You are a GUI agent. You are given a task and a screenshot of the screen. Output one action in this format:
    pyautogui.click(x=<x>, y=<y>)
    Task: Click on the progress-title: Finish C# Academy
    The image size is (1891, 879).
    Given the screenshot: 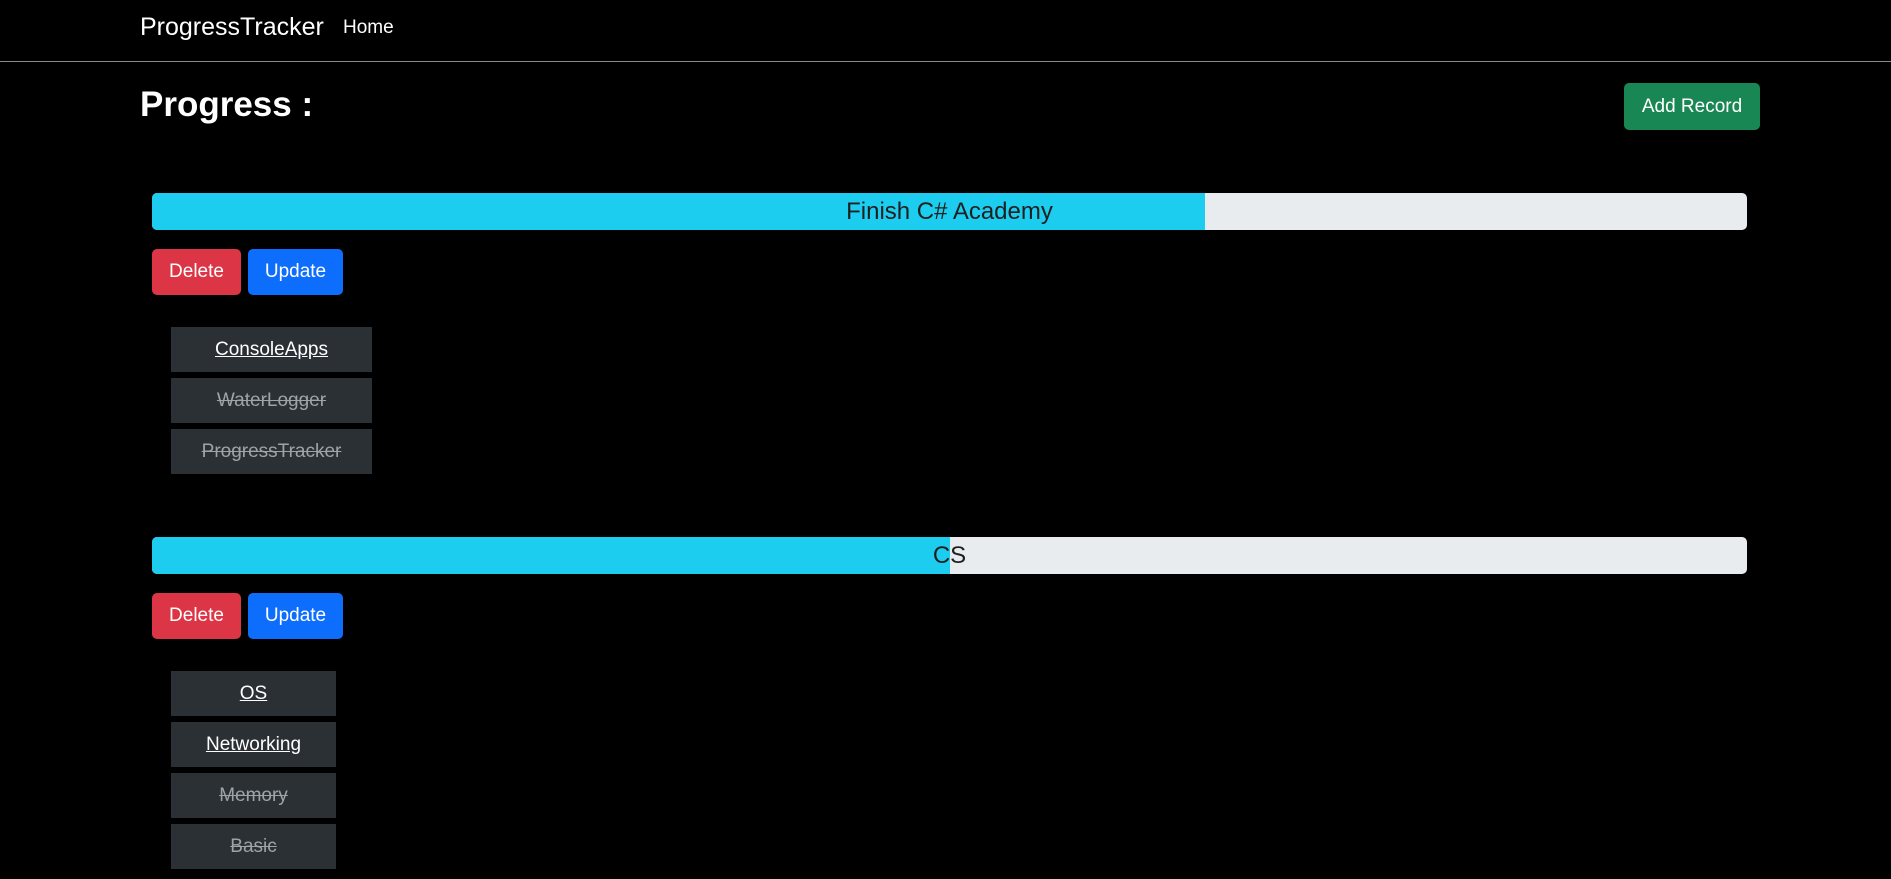 What is the action you would take?
    pyautogui.click(x=949, y=211)
    